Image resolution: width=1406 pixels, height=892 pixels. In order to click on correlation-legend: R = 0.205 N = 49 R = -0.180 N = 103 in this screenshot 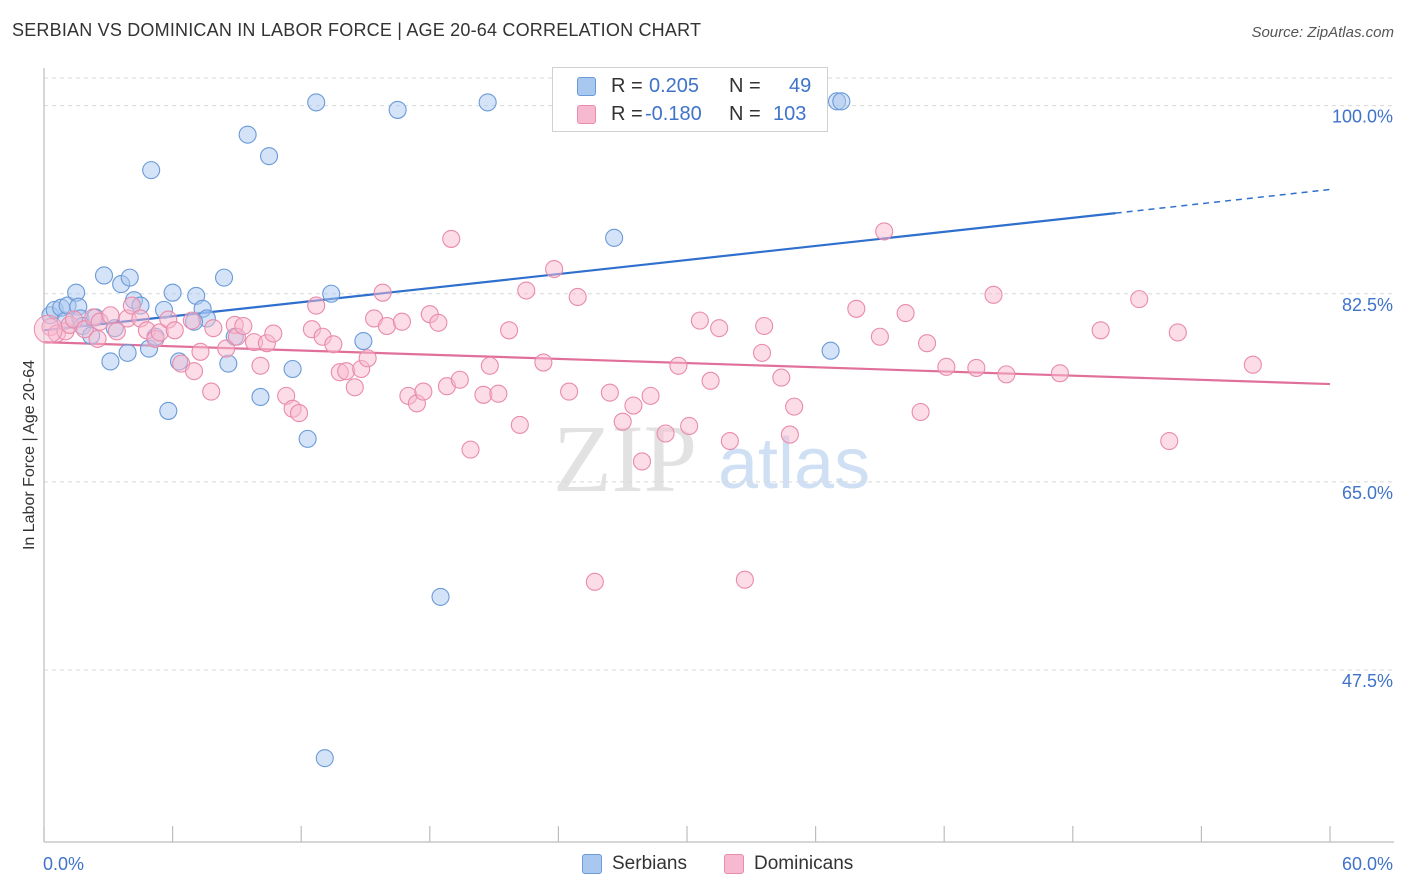, I will do `click(690, 99)`.